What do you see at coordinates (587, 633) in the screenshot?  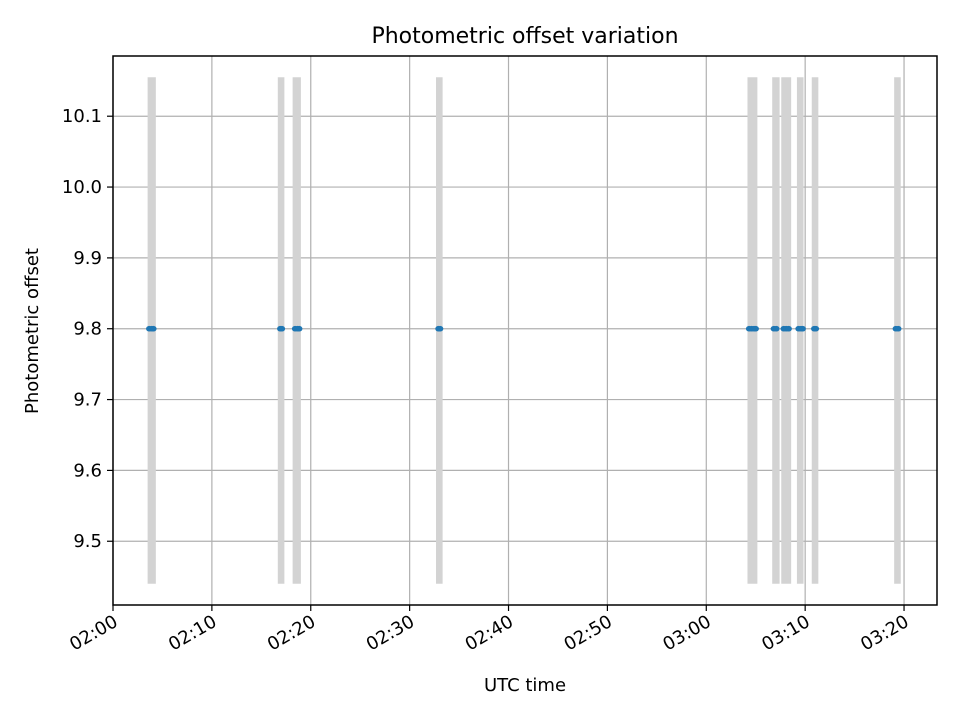 I see `x-tick-label: 02:50` at bounding box center [587, 633].